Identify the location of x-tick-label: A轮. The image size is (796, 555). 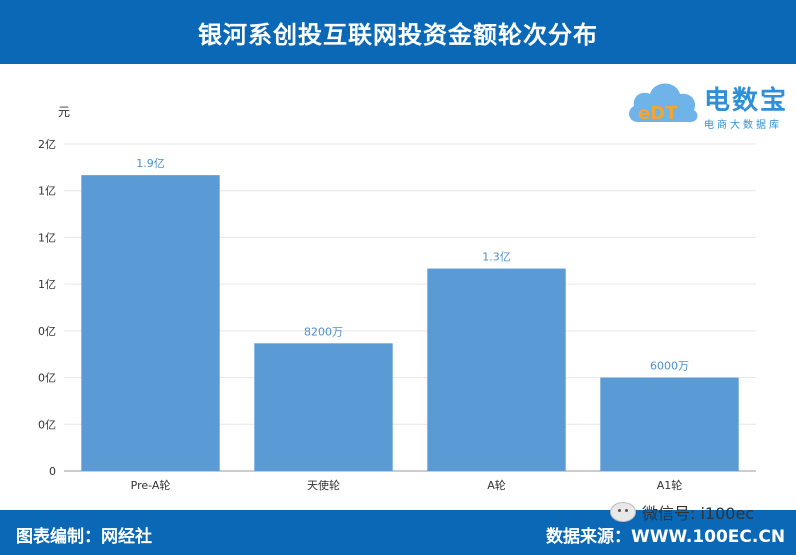
(496, 485).